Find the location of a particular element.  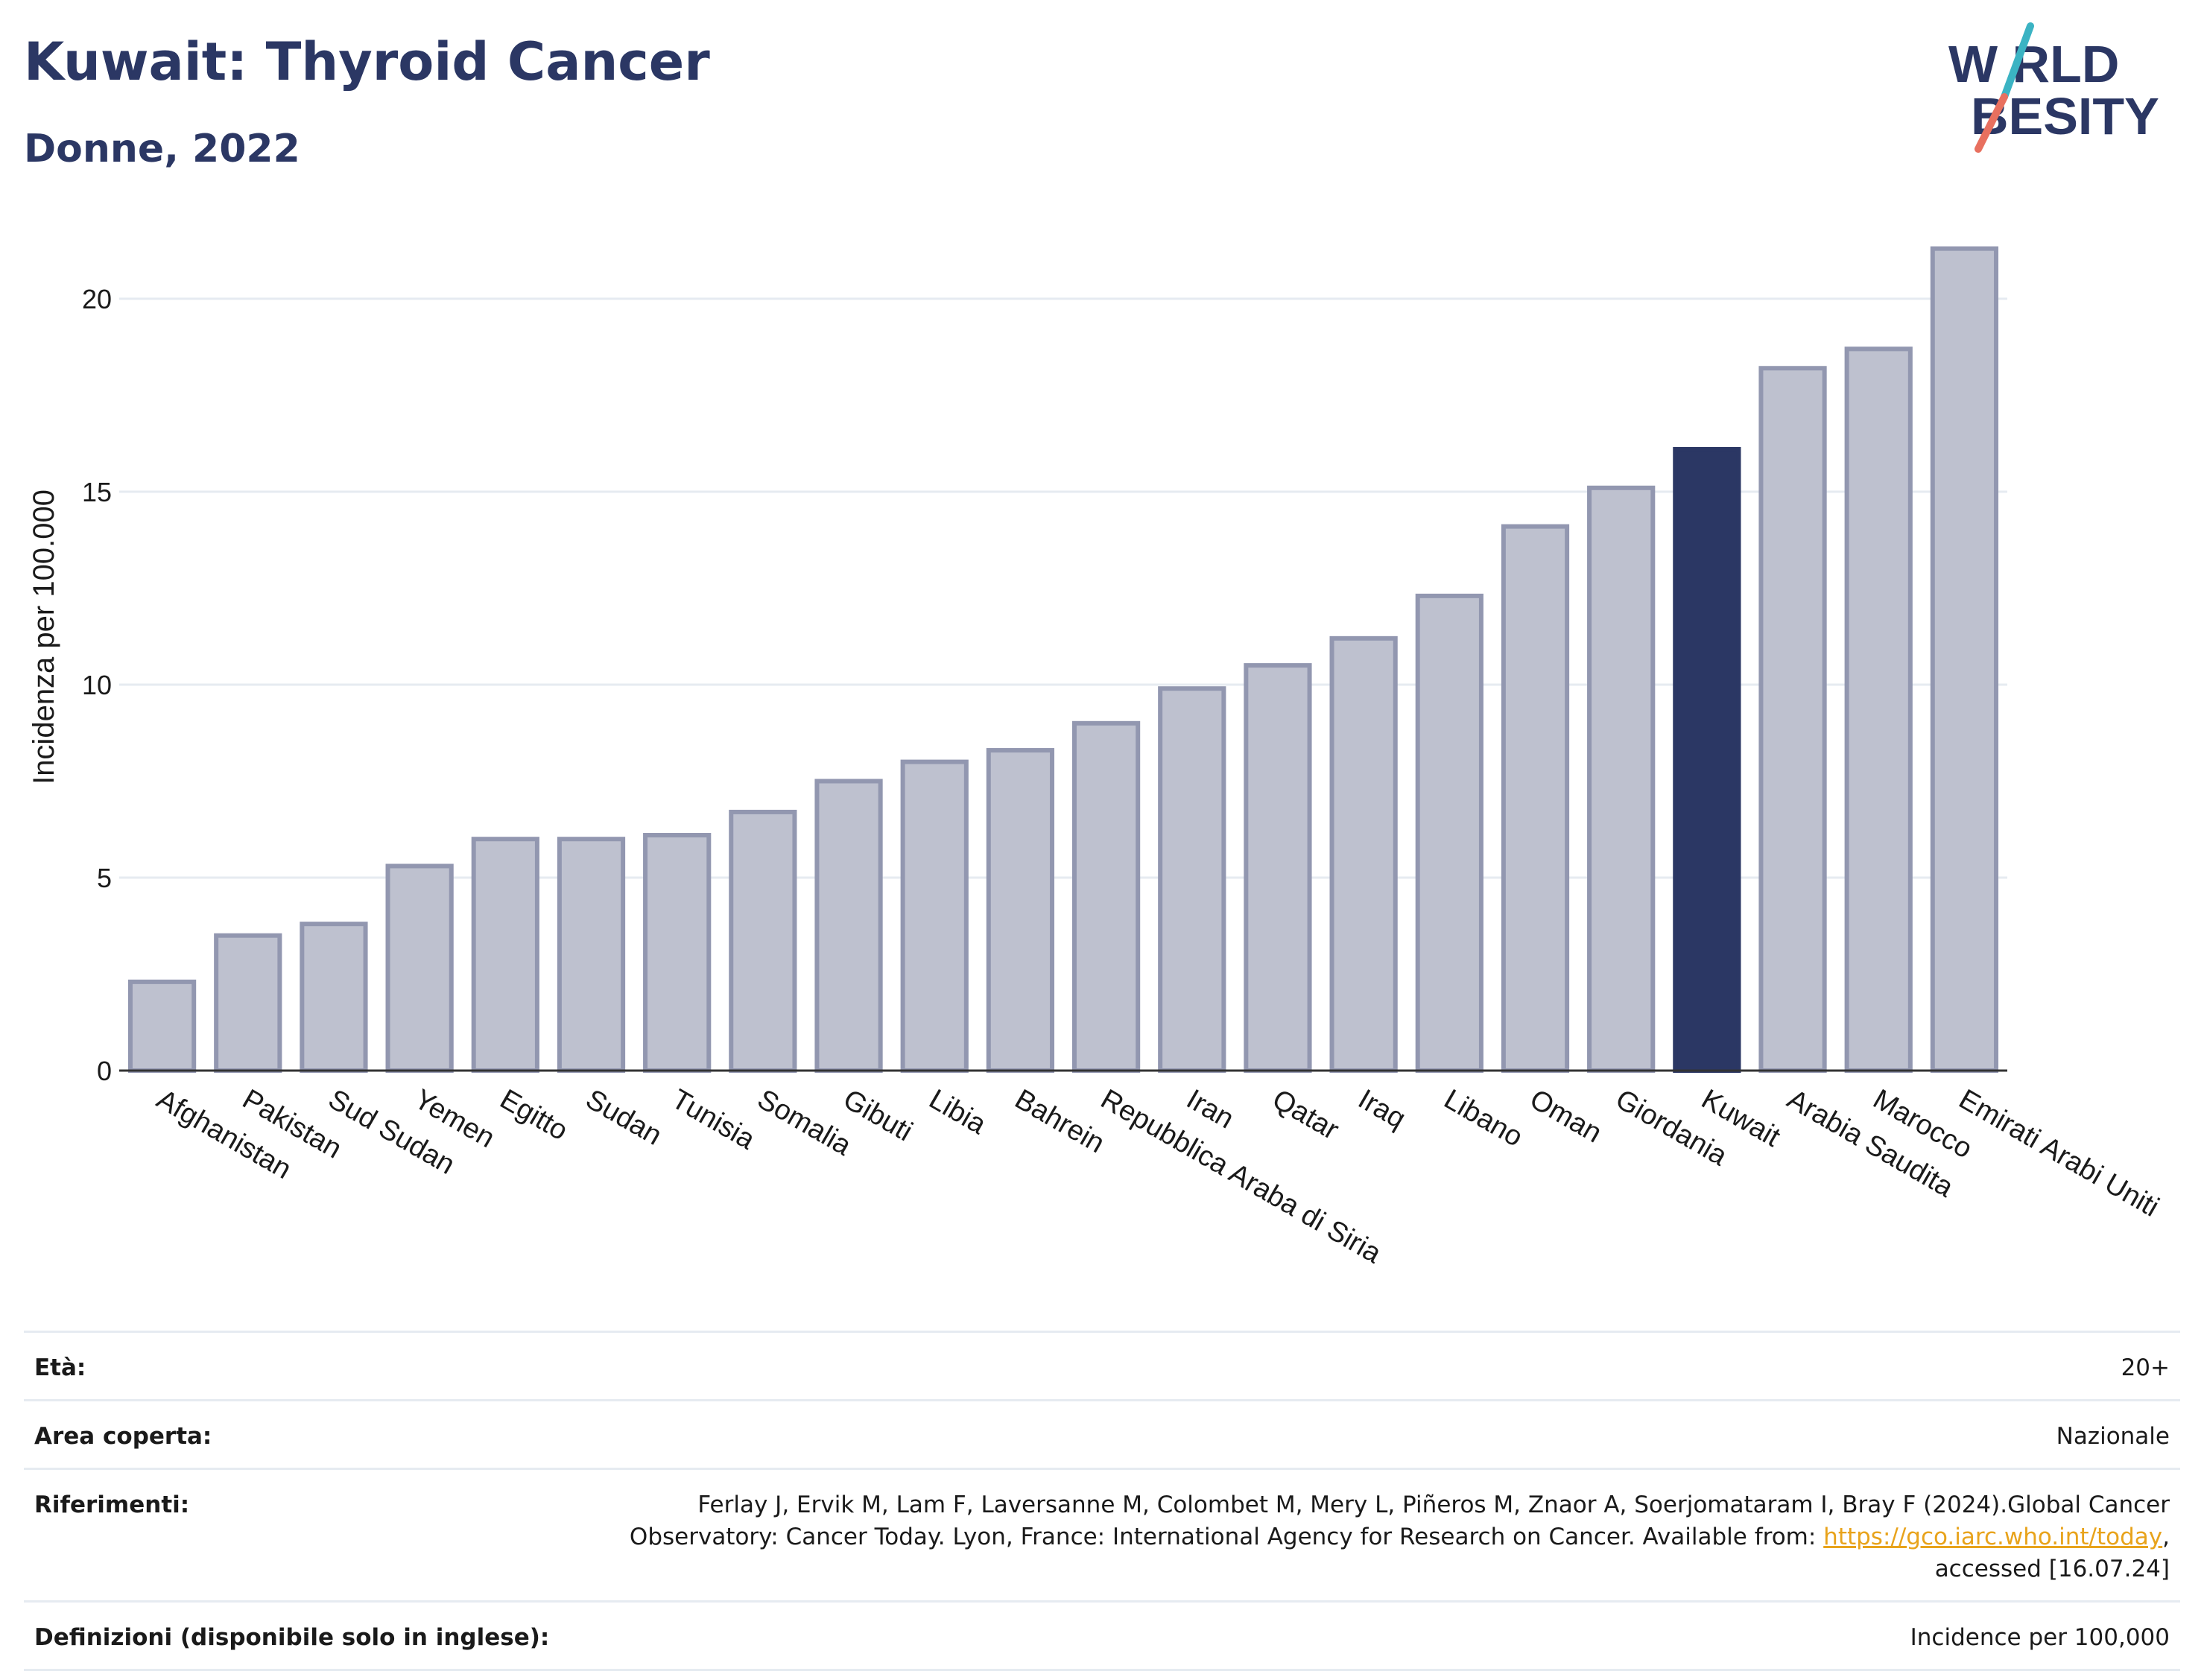

x-tick-label: Sudan is located at coordinates (623, 1117).